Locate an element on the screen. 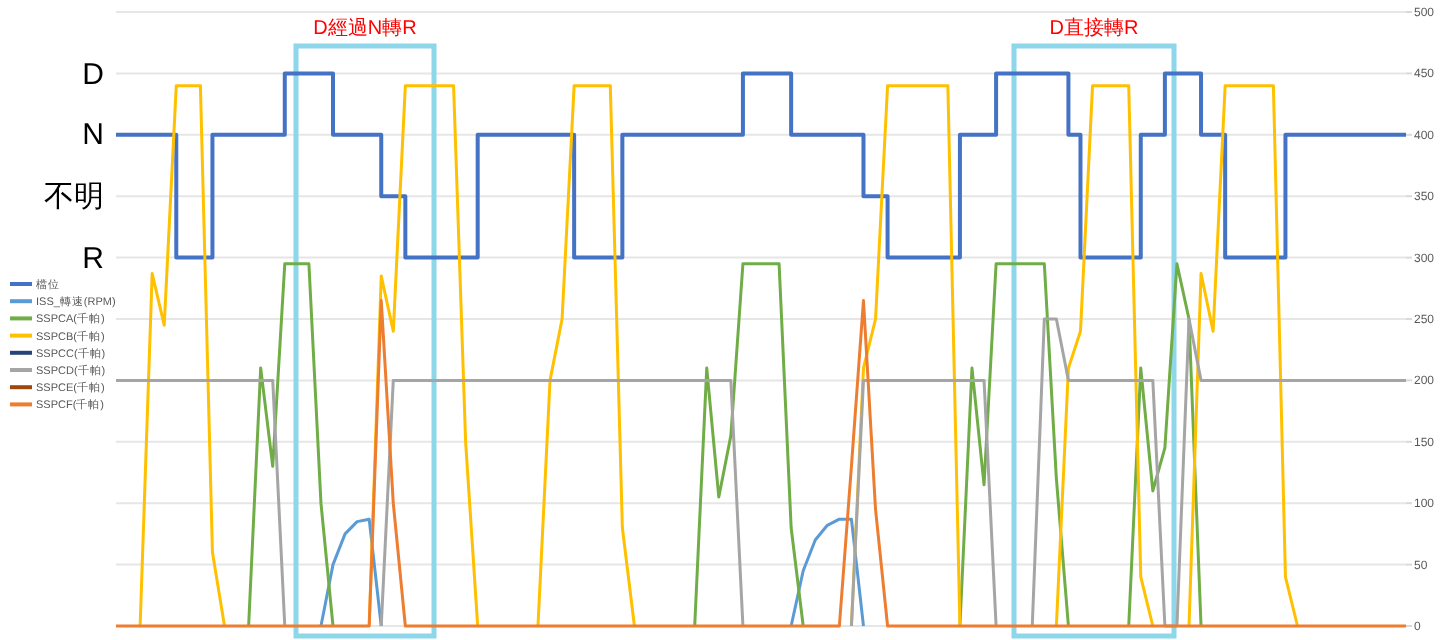 This screenshot has width=1440, height=640. text: D is located at coordinates (93, 75).